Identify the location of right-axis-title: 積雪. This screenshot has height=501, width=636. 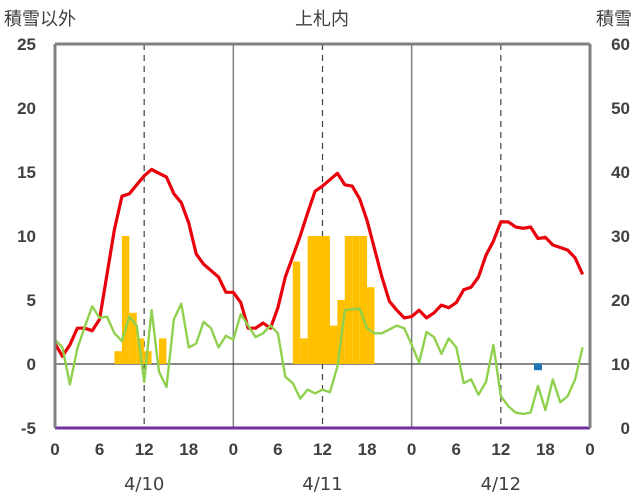
(614, 19).